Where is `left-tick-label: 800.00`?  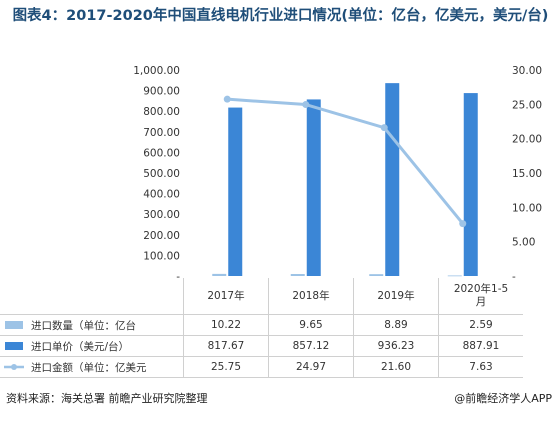 left-tick-label: 800.00 is located at coordinates (161, 112).